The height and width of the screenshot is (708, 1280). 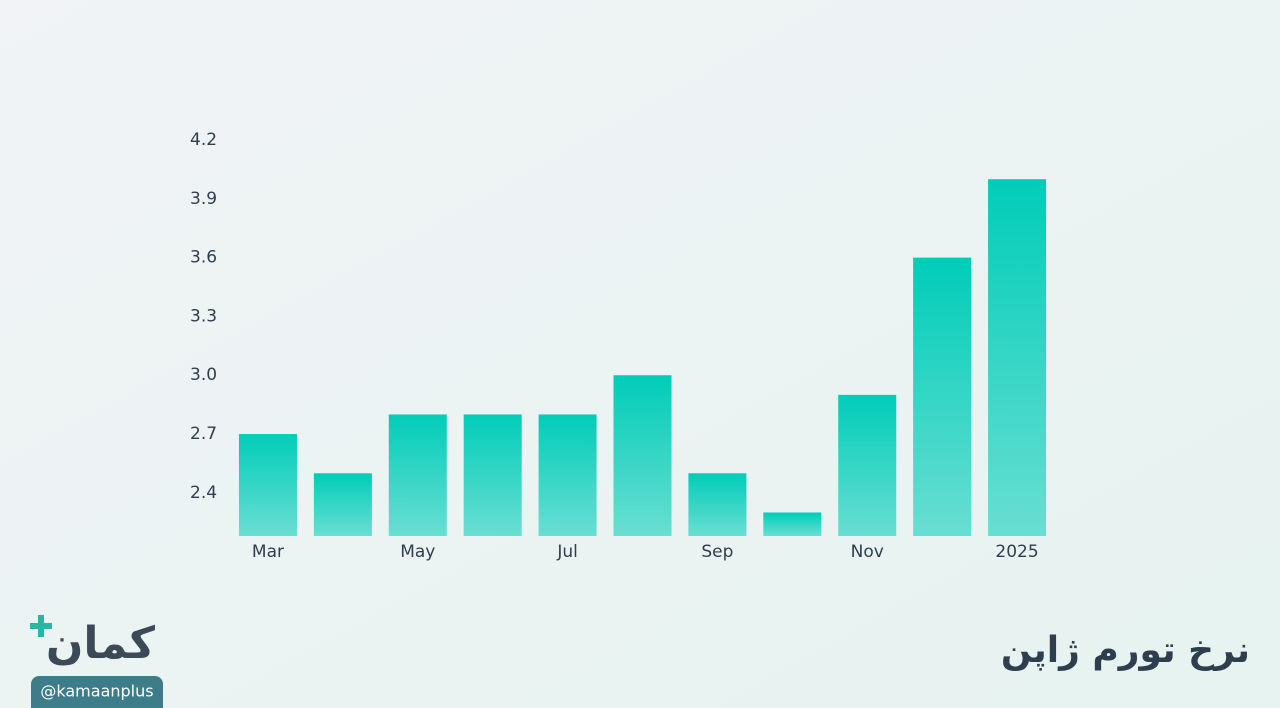 I want to click on handle-badge, so click(x=97, y=692).